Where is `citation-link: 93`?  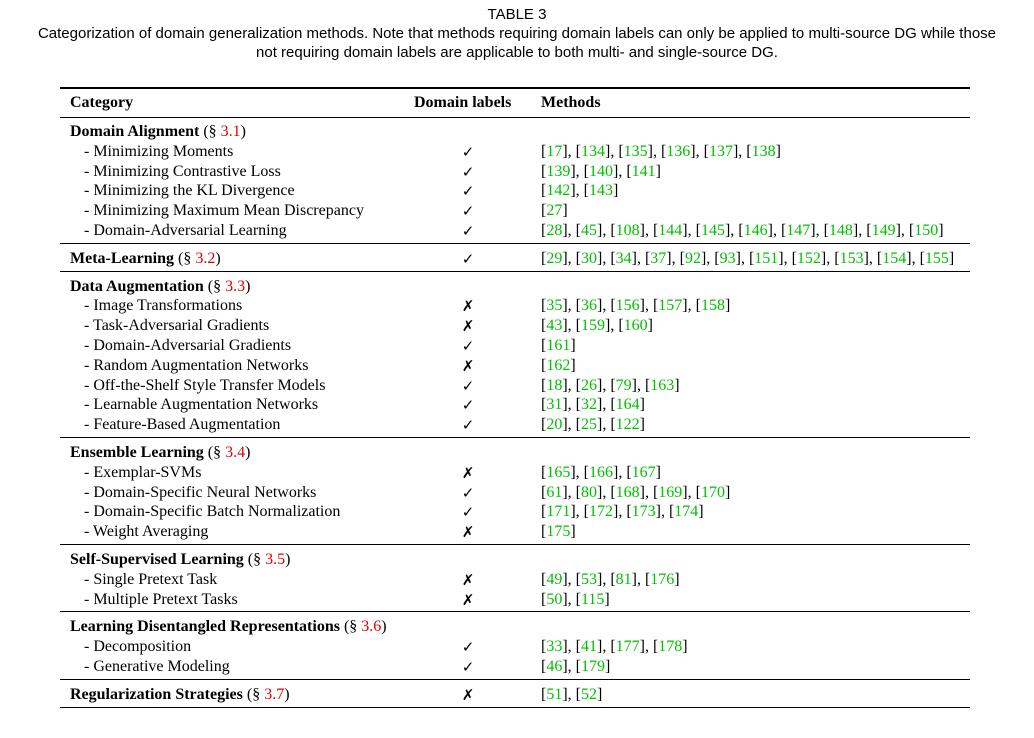 citation-link: 93 is located at coordinates (727, 258).